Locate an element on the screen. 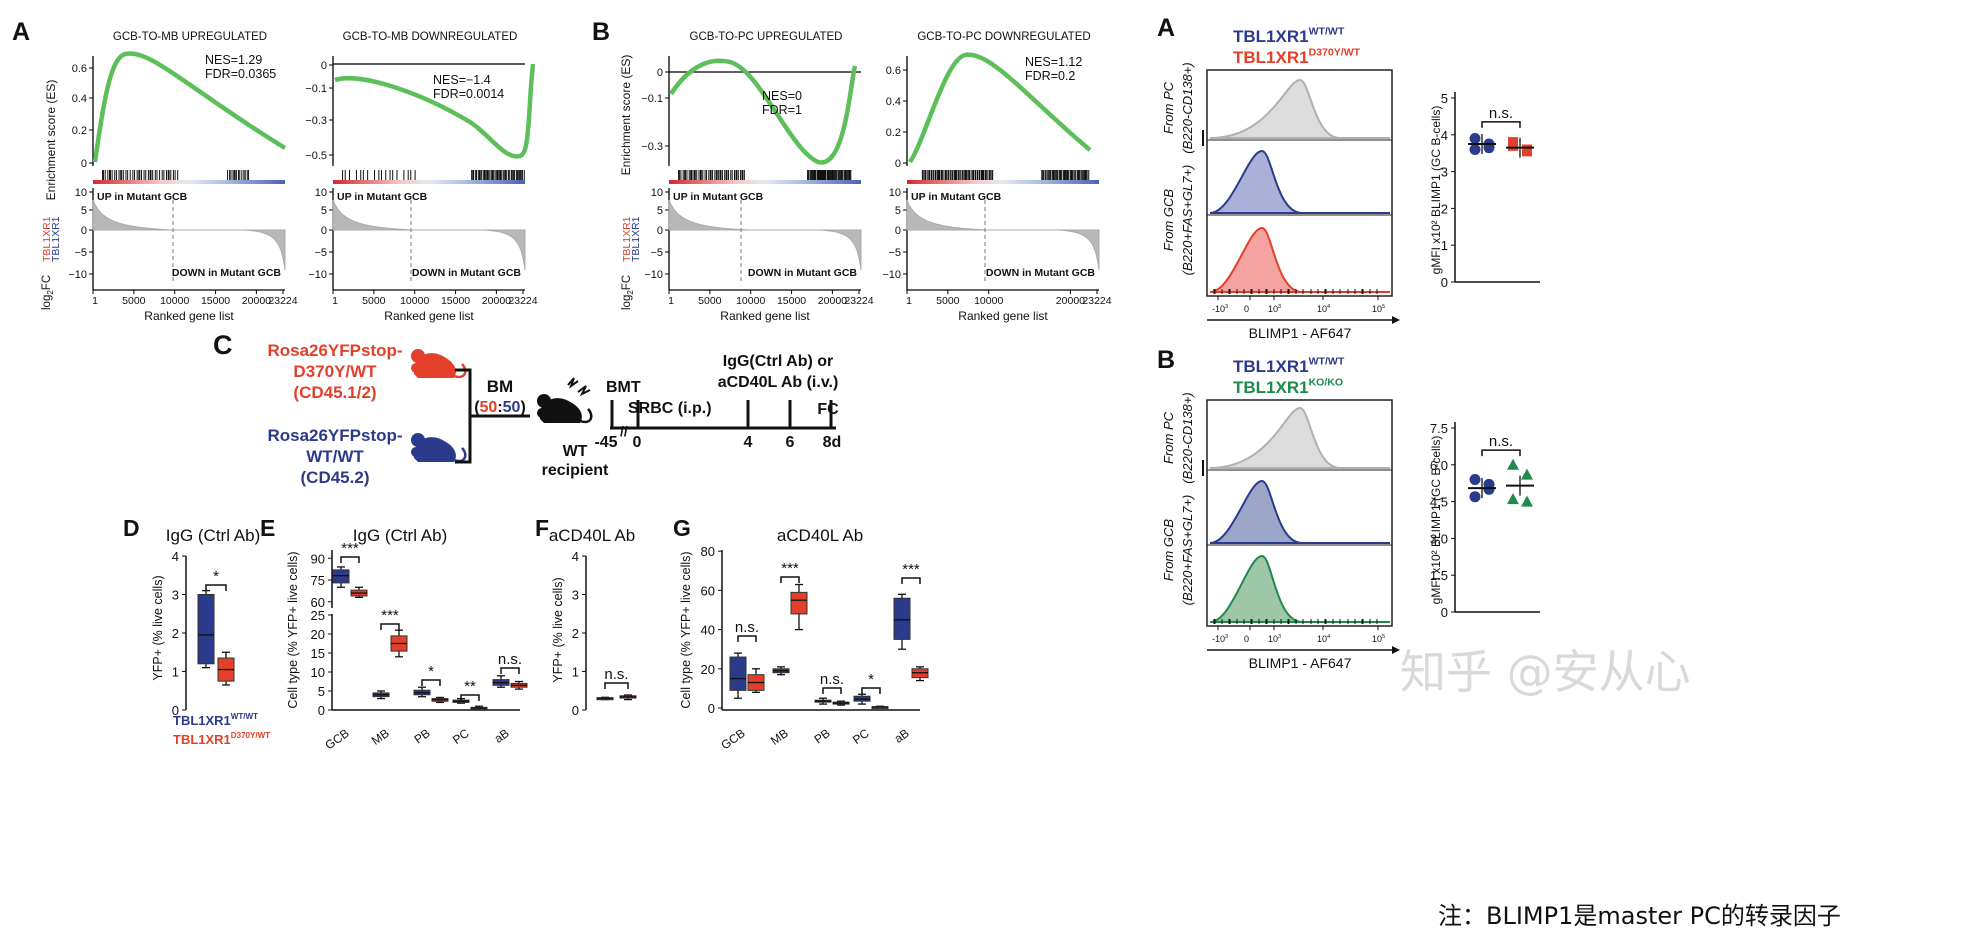 This screenshot has width=1973, height=948. gsea-title: GCB-TO-PC UPREGULATED is located at coordinates (766, 37).